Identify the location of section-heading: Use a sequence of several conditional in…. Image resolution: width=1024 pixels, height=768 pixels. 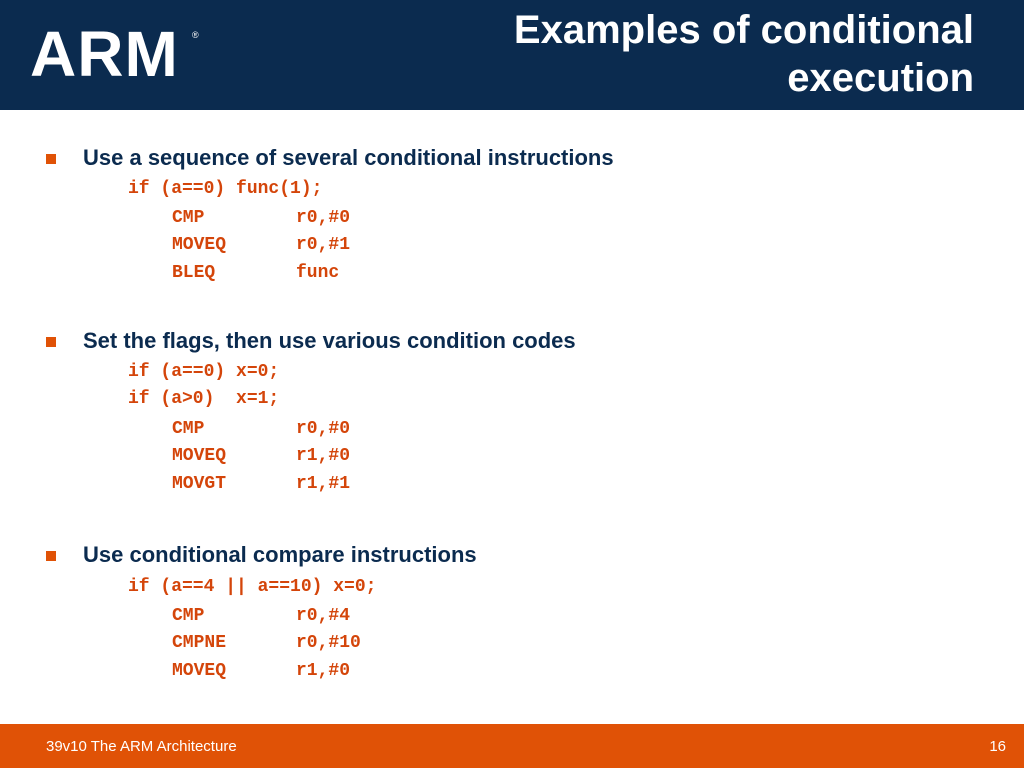
(348, 157).